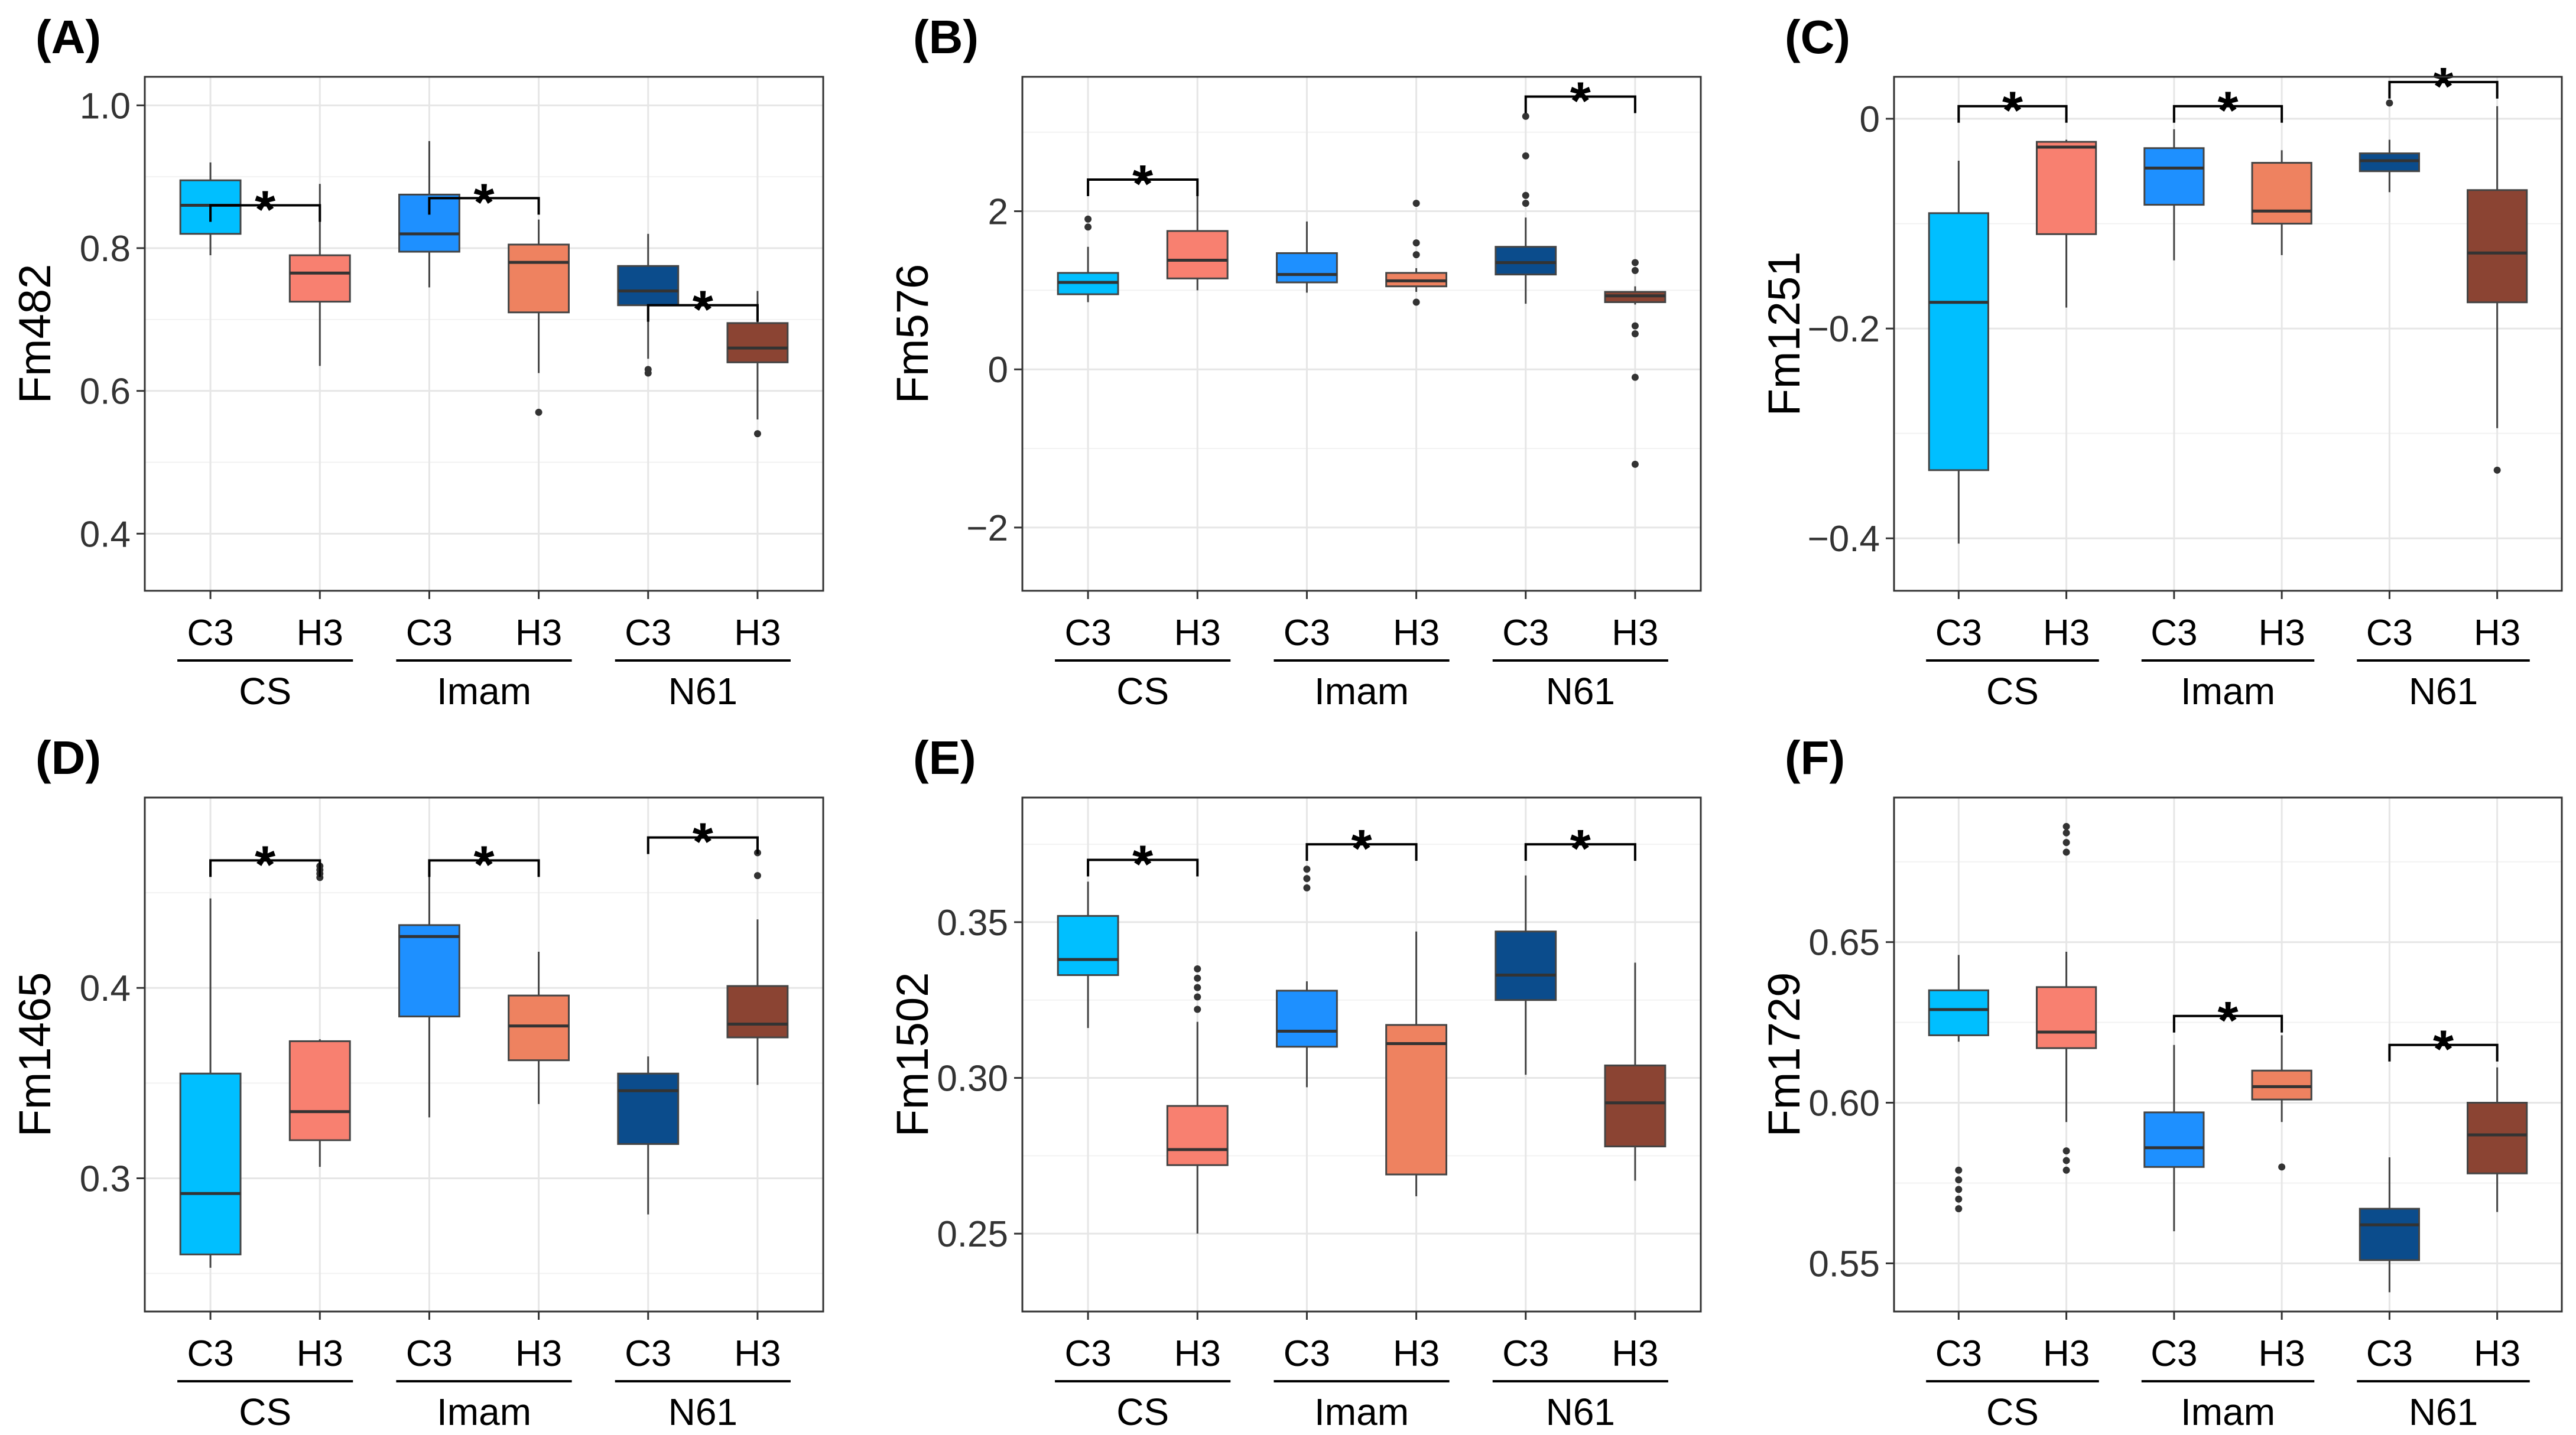  Describe the element at coordinates (998, 370) in the screenshot. I see `y-tick-label: 0` at that location.